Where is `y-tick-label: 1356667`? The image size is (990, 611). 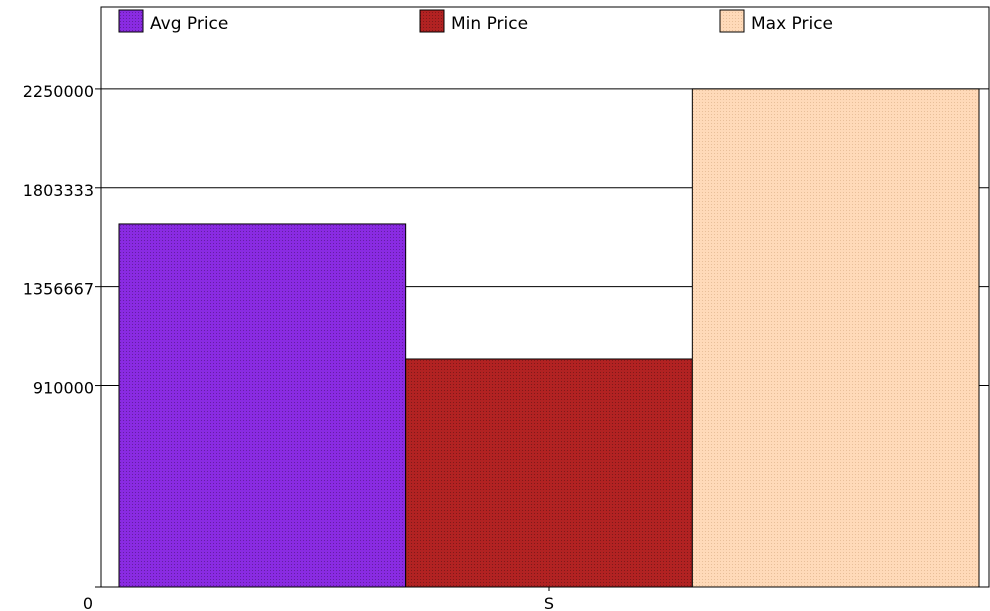
y-tick-label: 1356667 is located at coordinates (58, 289).